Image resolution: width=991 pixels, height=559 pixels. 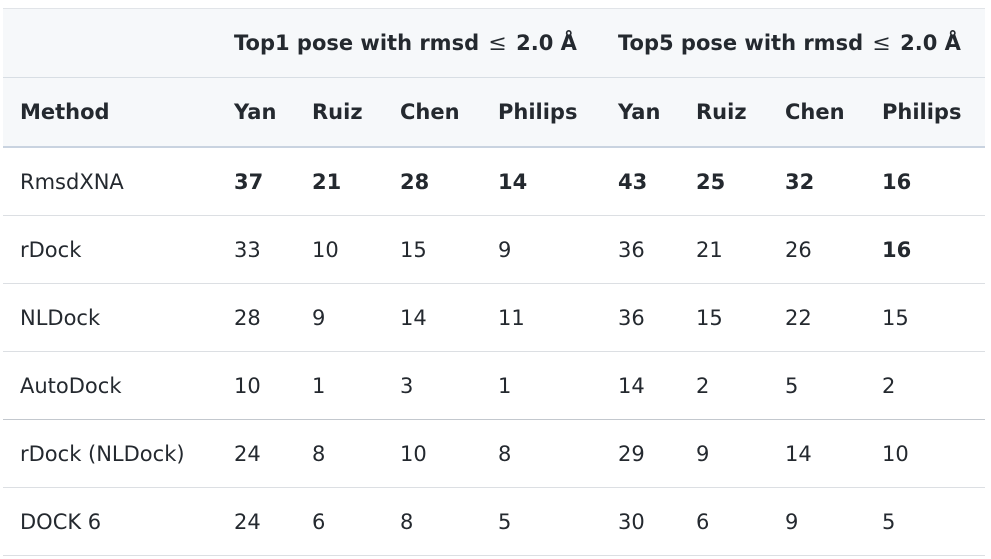 I want to click on method-cell: AutoDock, so click(x=110, y=385).